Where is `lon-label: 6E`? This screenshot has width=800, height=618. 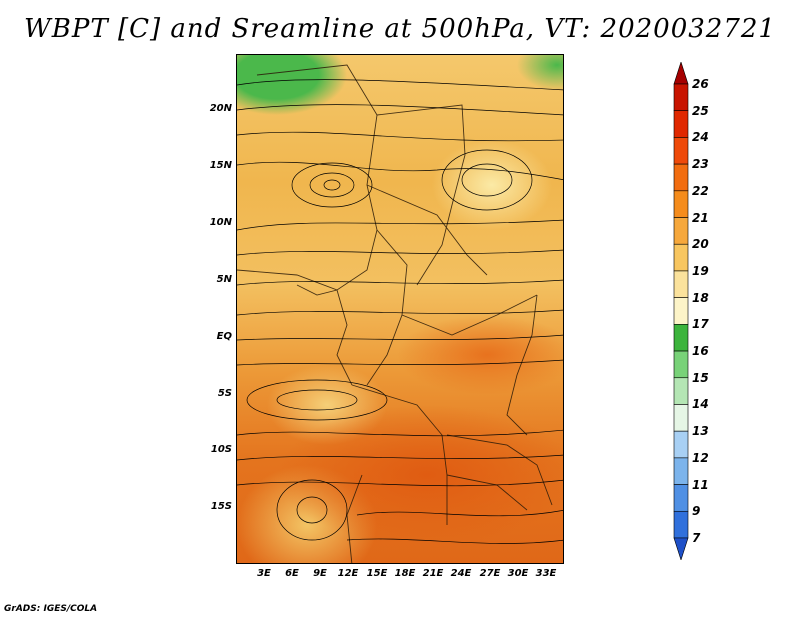
lon-label: 6E is located at coordinates (292, 573).